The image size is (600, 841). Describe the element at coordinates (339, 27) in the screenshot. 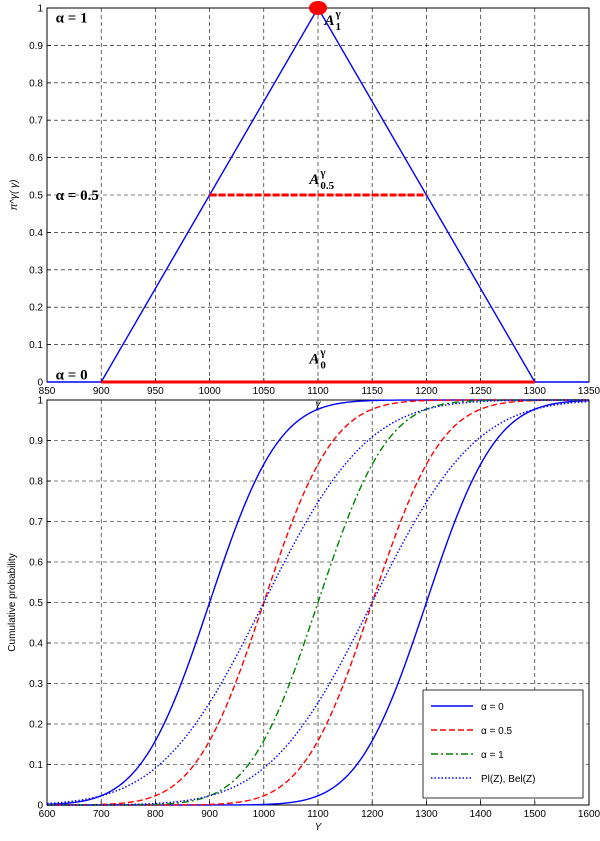

I see `set-label-subscript: 1` at that location.